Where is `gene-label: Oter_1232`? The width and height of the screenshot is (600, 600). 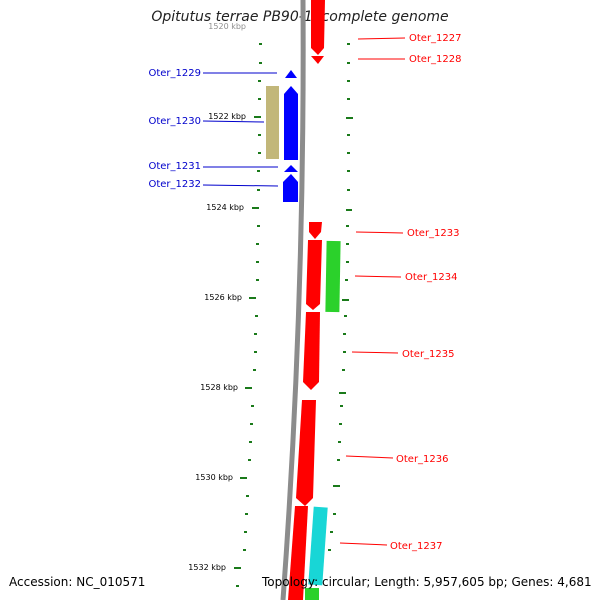
gene-label: Oter_1232 is located at coordinates (174, 184).